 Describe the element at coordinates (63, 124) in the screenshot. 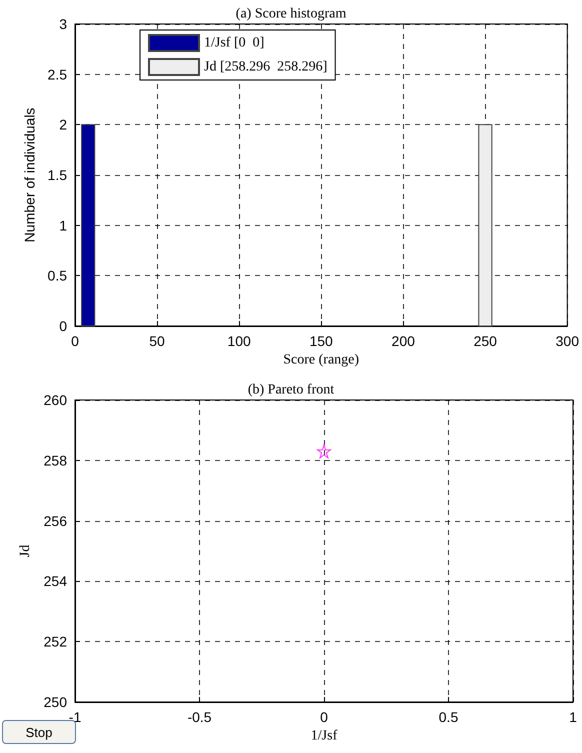

I see `y-tick-label: 2` at that location.